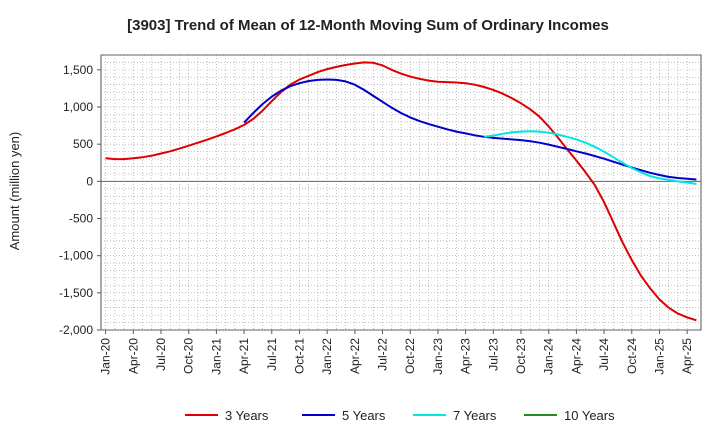  I want to click on legend-label: 10 Years, so click(589, 415).